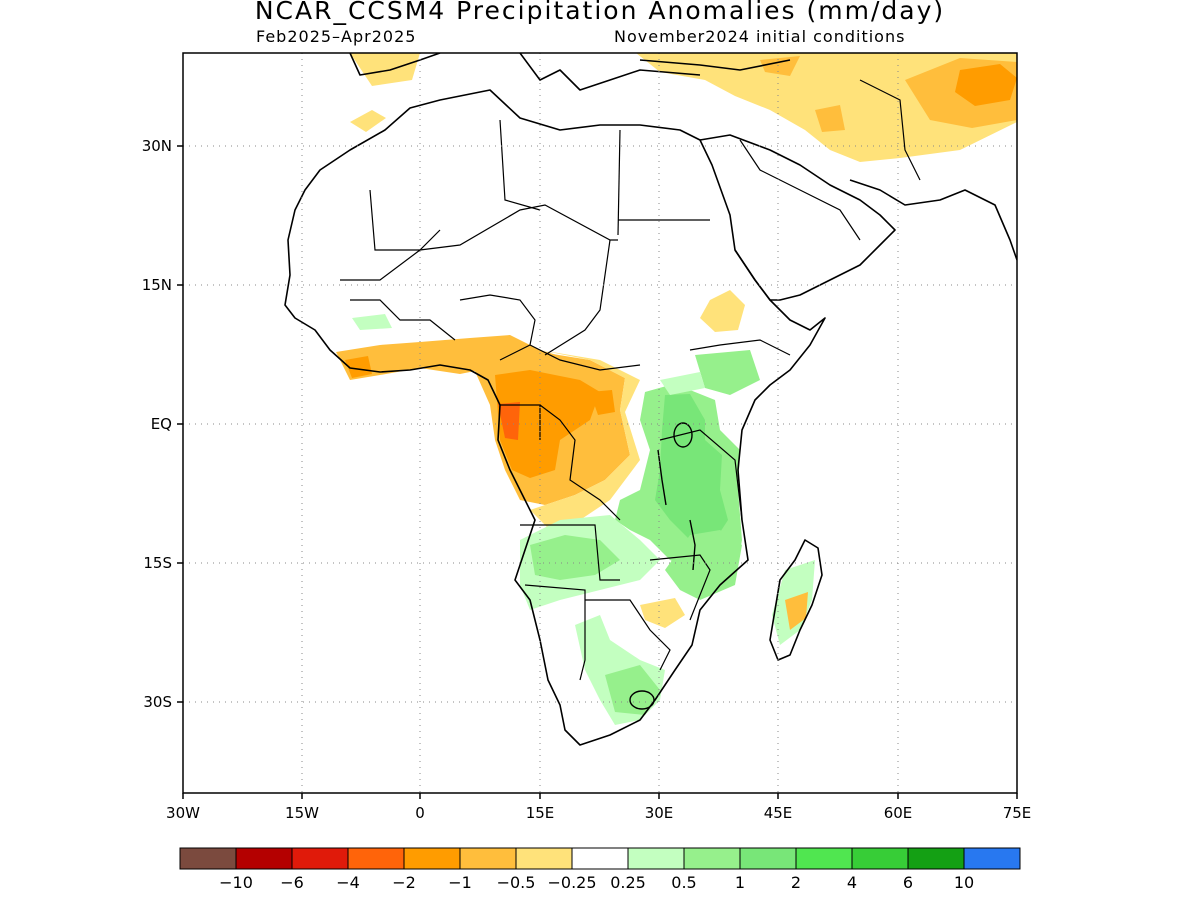 Image resolution: width=1200 pixels, height=900 pixels. What do you see at coordinates (395, 64) in the screenshot?
I see `europe-coast` at bounding box center [395, 64].